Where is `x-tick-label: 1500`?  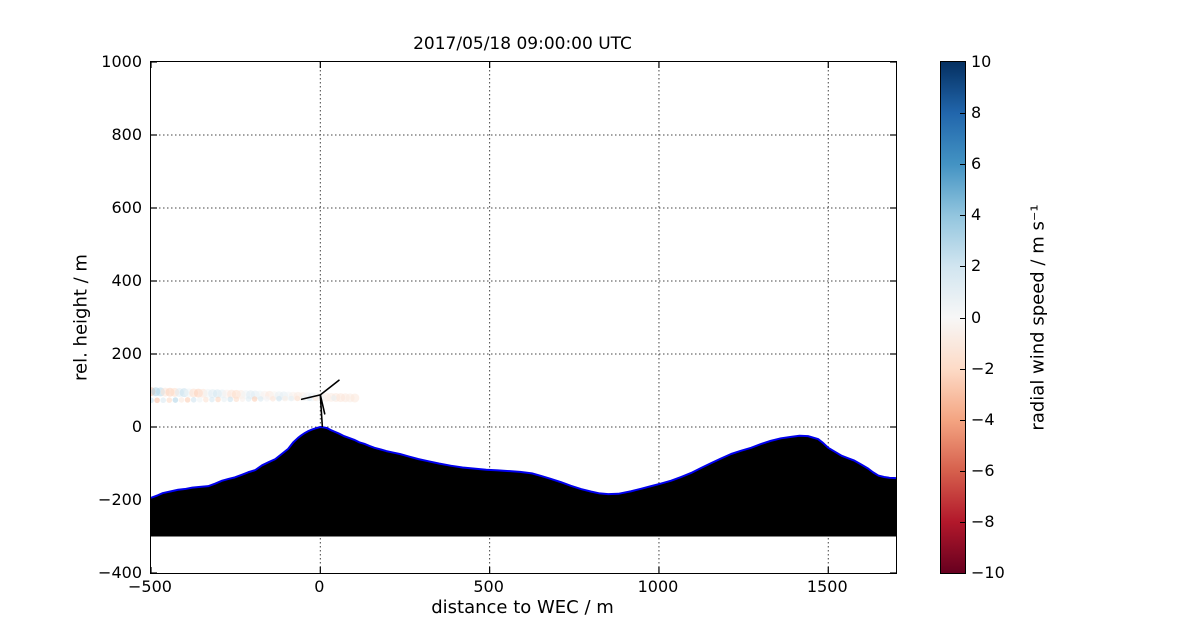 x-tick-label: 1500 is located at coordinates (827, 586).